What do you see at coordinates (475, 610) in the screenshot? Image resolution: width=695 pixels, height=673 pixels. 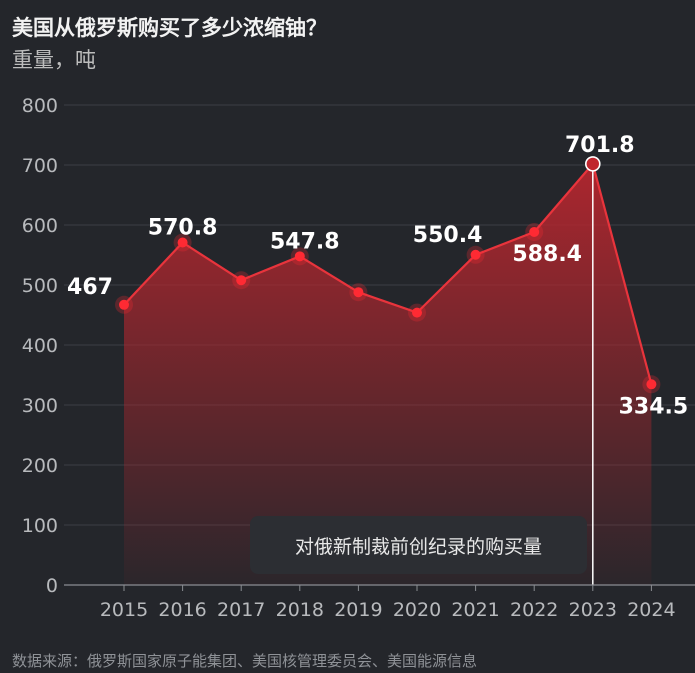 I see `x-tick-label-2021: 2021` at bounding box center [475, 610].